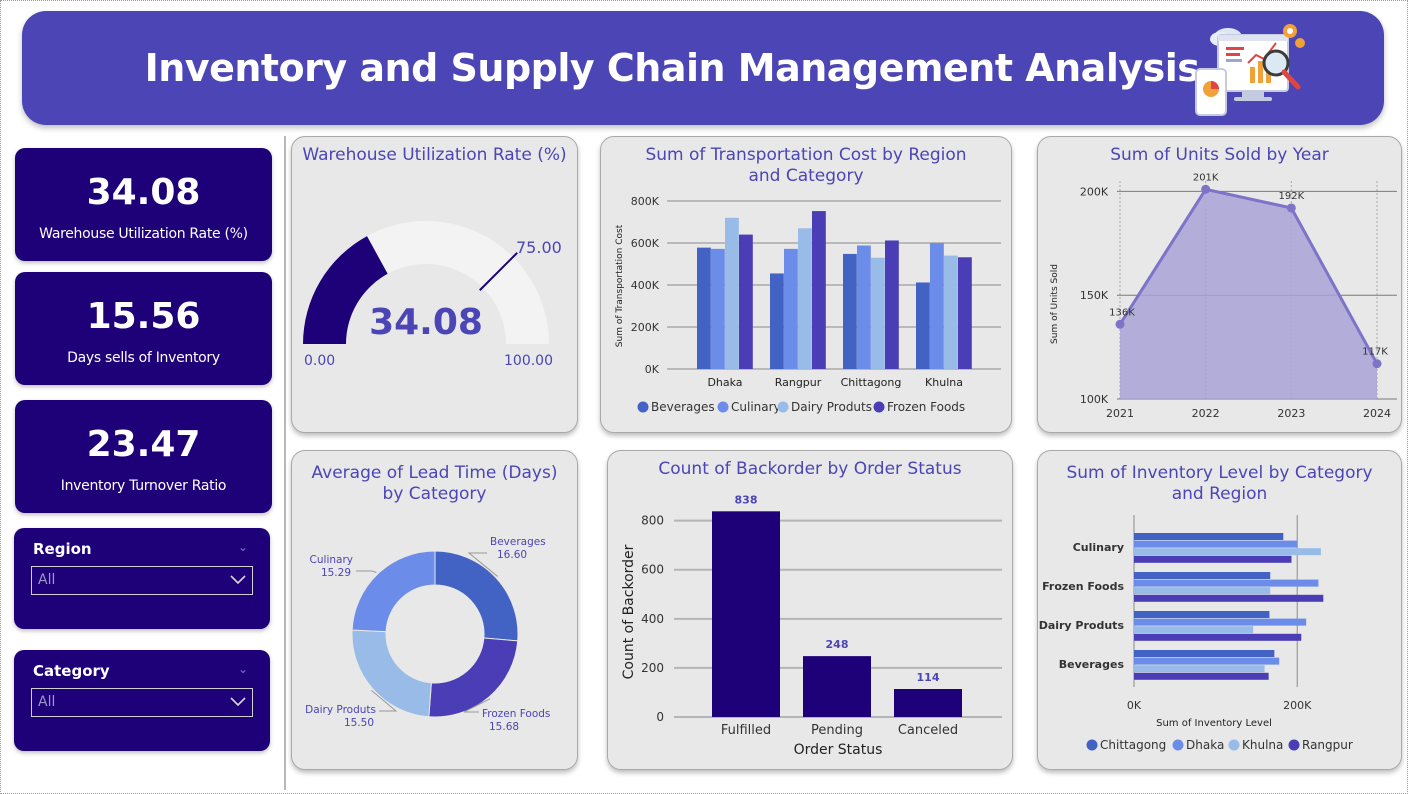 This screenshot has height=794, width=1408. What do you see at coordinates (838, 750) in the screenshot?
I see `x-axis-label: Order Status` at bounding box center [838, 750].